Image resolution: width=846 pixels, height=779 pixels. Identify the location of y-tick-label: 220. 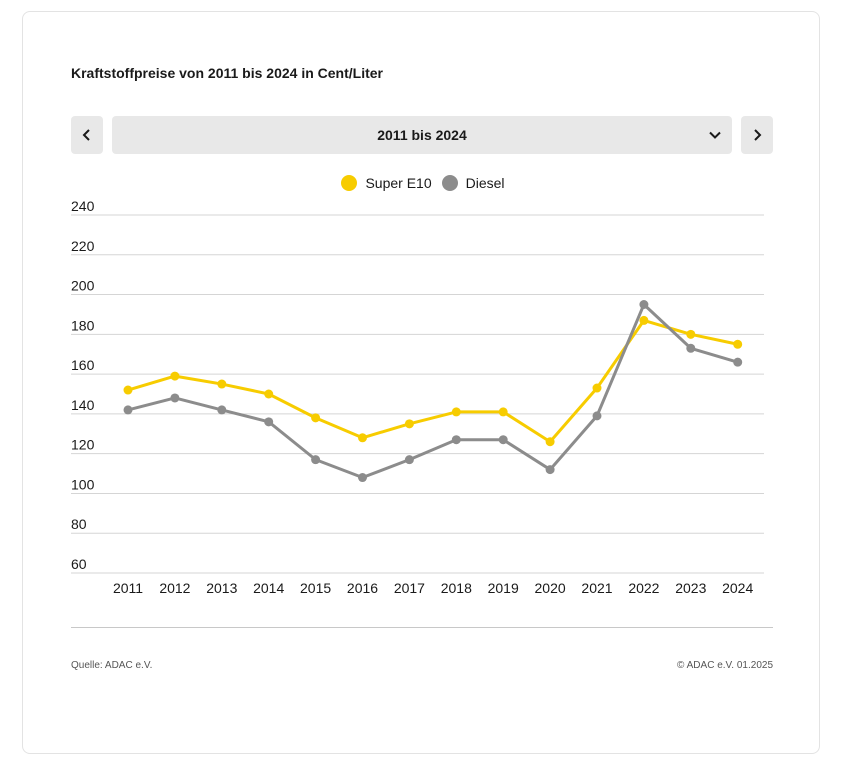
(83, 246).